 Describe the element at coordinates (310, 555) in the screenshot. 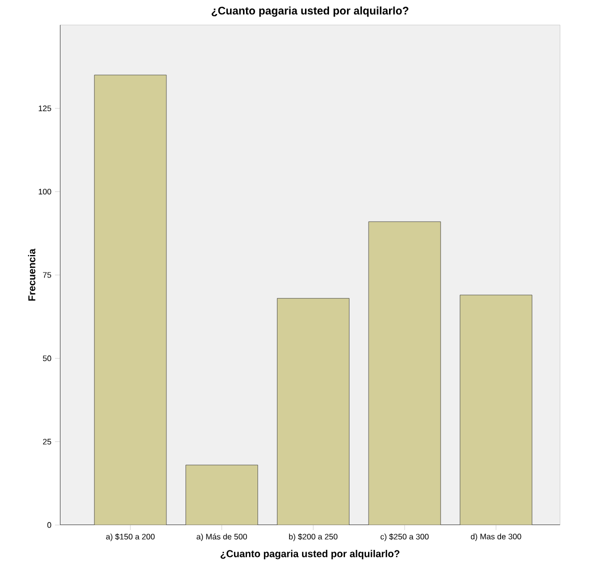

I see `x-axis-title: ¿Cuanto pagaria usted por alquilarlo?` at that location.